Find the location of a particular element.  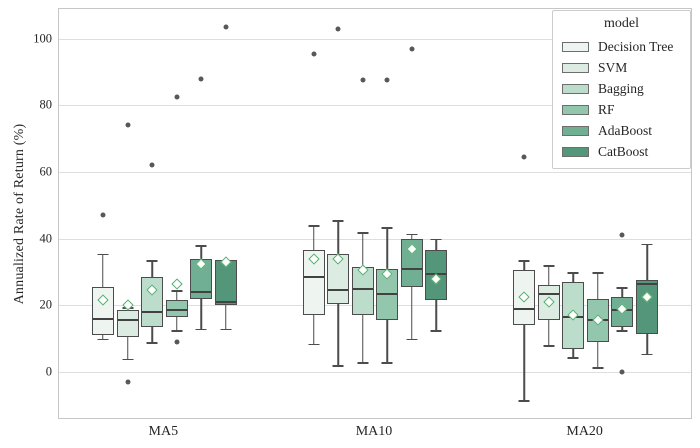

whisker-cap-bottom-svm-ma10 is located at coordinates (338, 366).